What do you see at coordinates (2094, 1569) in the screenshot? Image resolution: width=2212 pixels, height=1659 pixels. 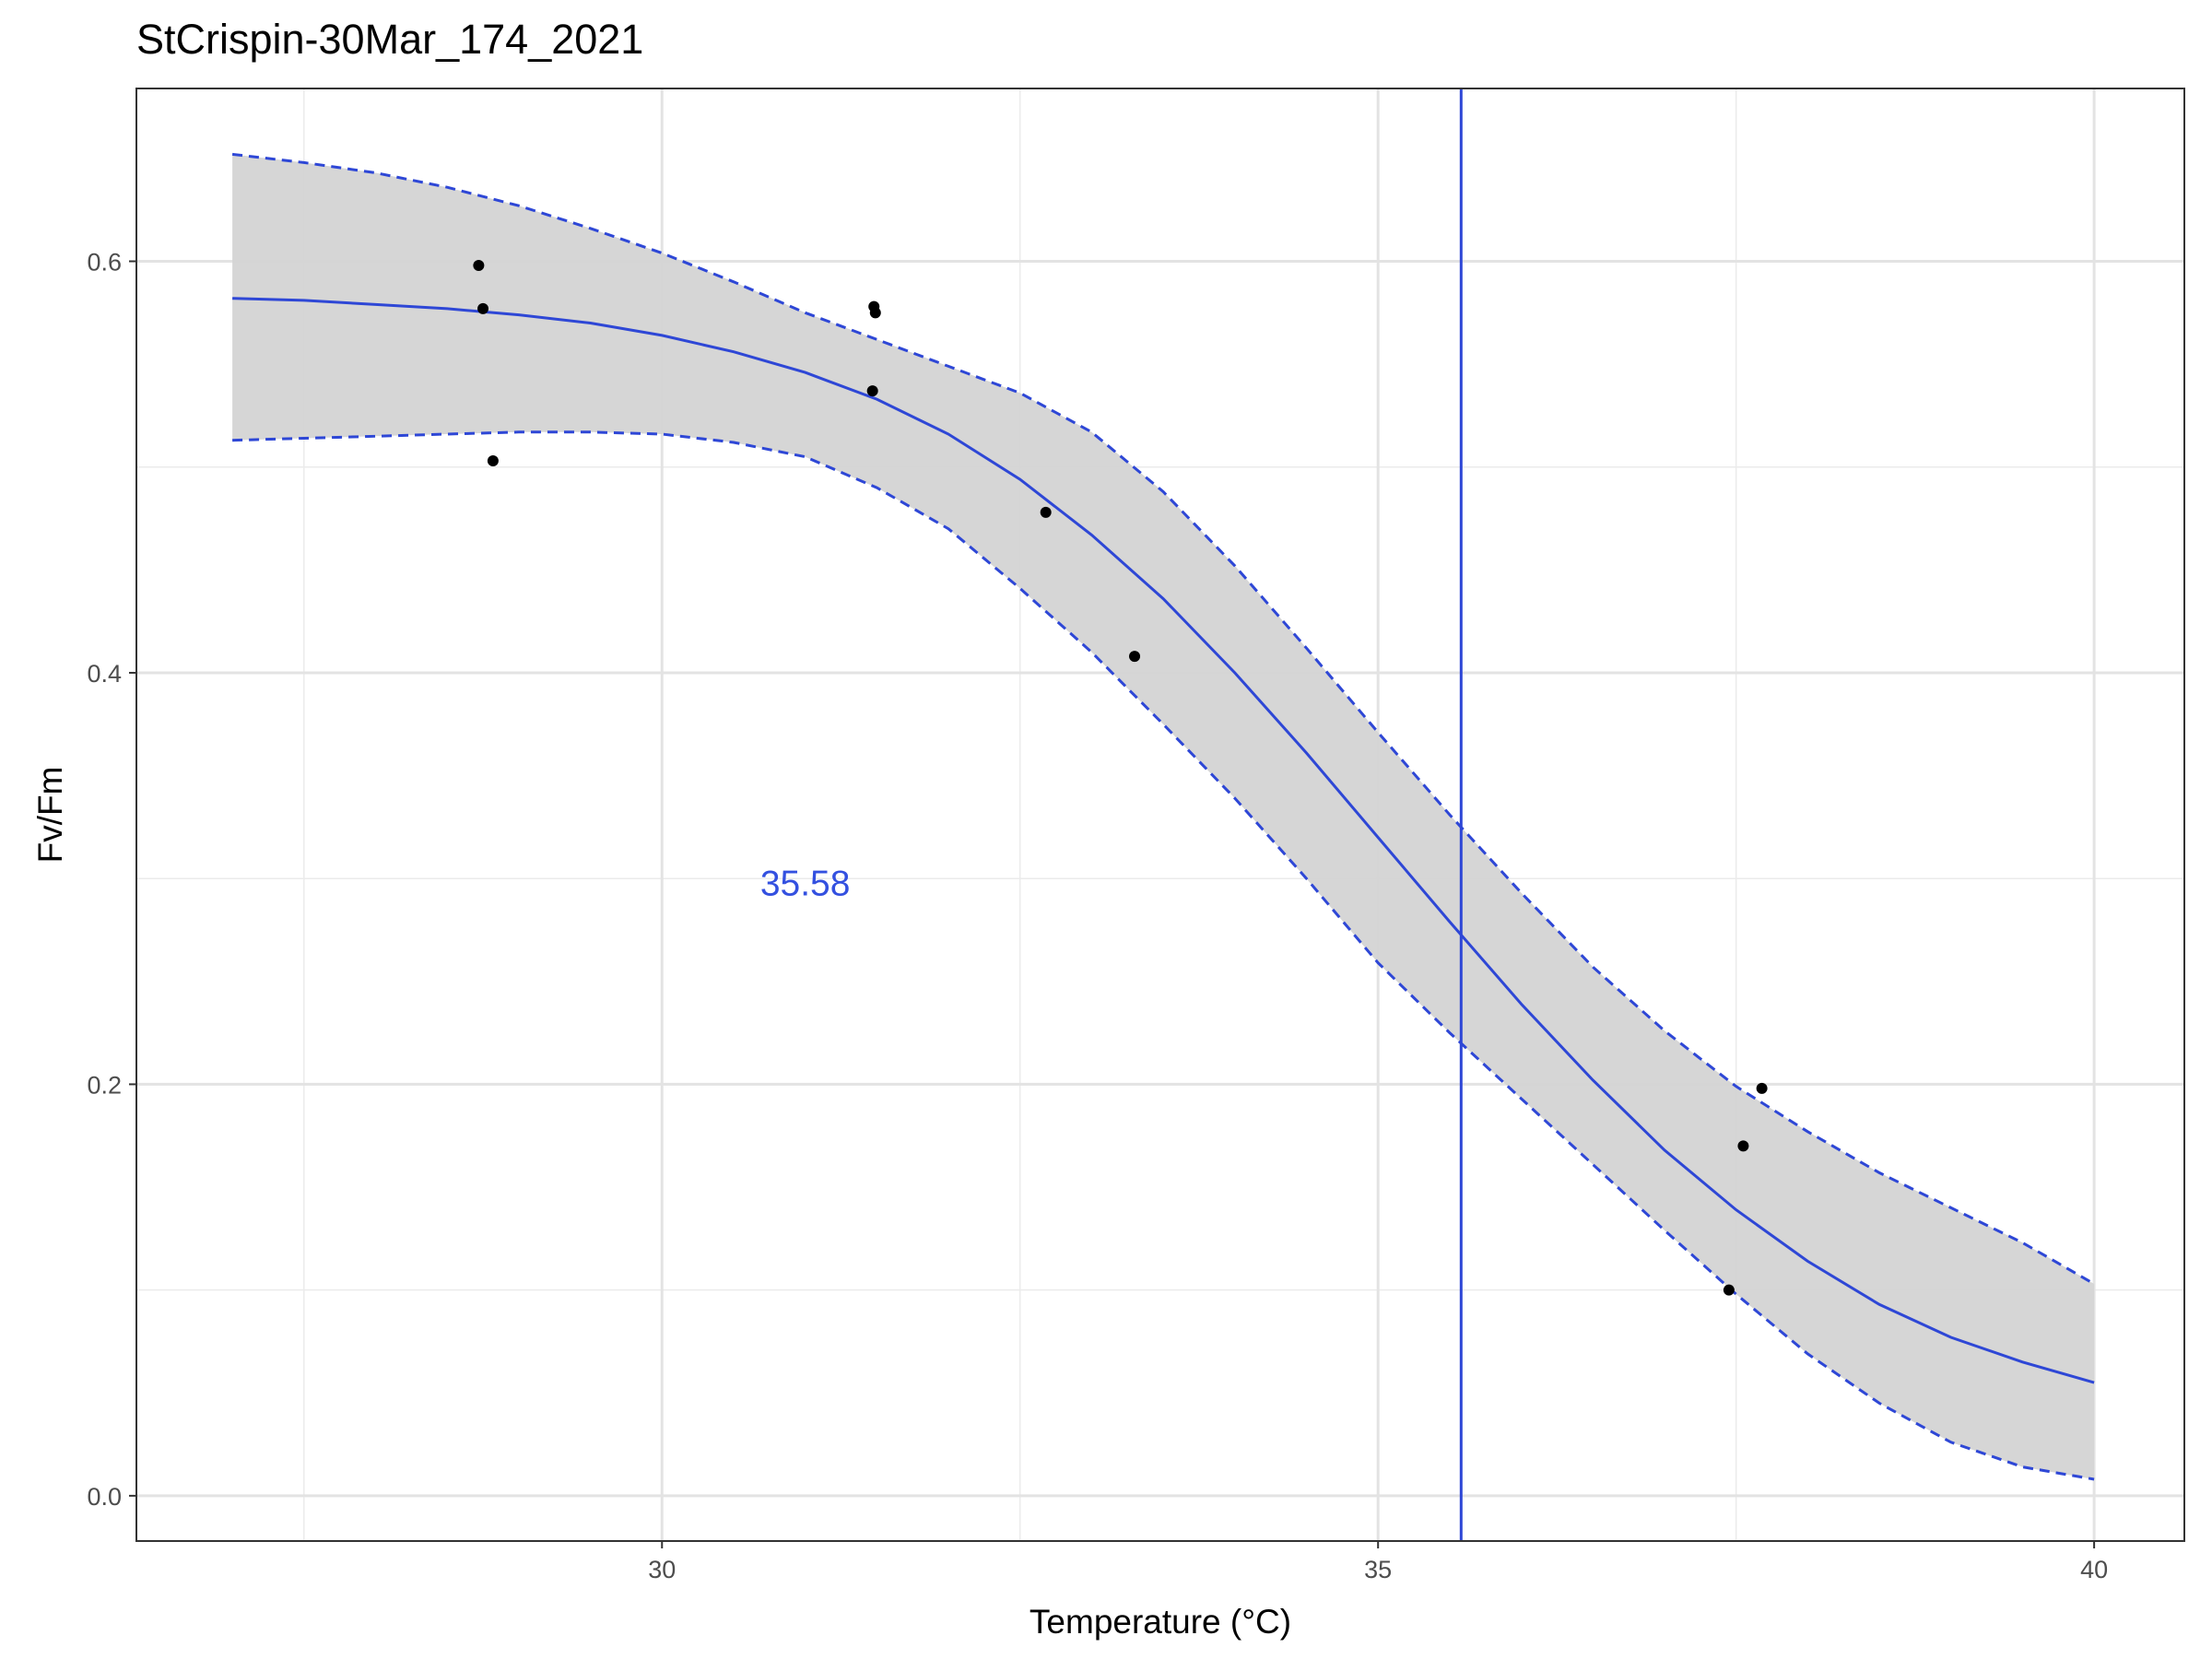 I see `x-tick-label: 40` at bounding box center [2094, 1569].